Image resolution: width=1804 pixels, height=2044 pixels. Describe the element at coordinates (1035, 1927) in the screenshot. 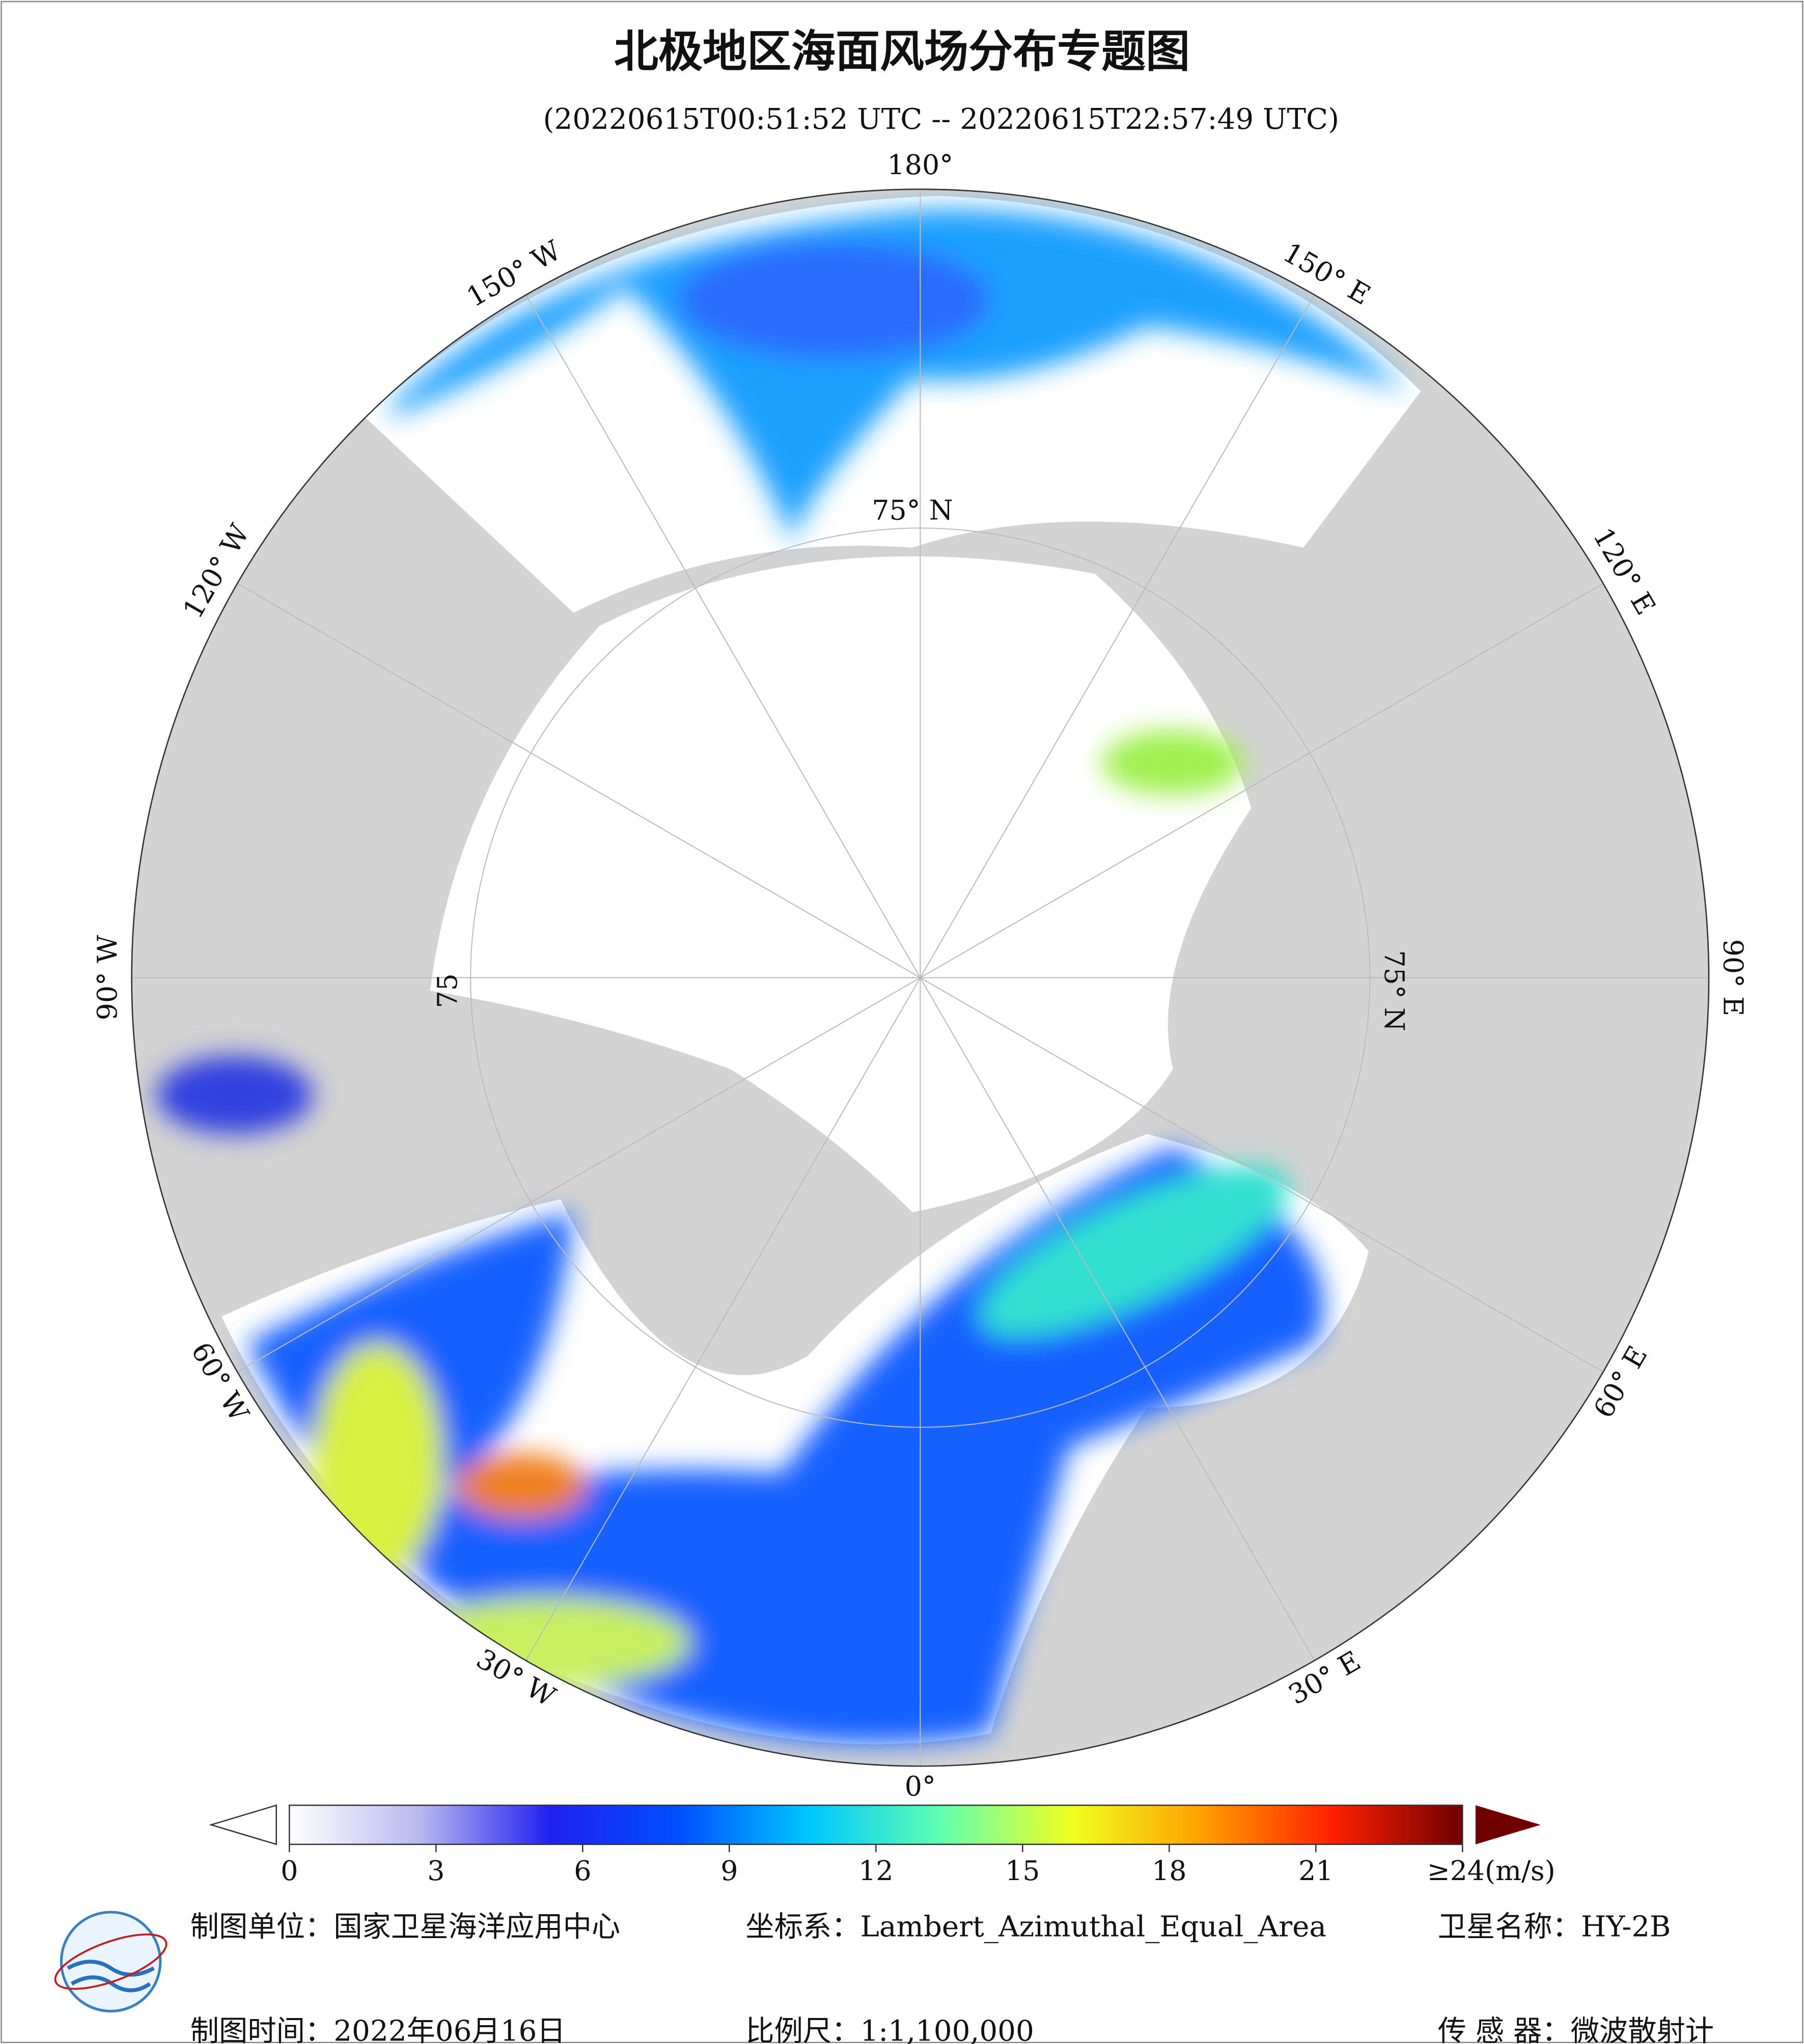

I see `projection: 坐标系：Lambert_Azimuthal_Equal_Area` at that location.